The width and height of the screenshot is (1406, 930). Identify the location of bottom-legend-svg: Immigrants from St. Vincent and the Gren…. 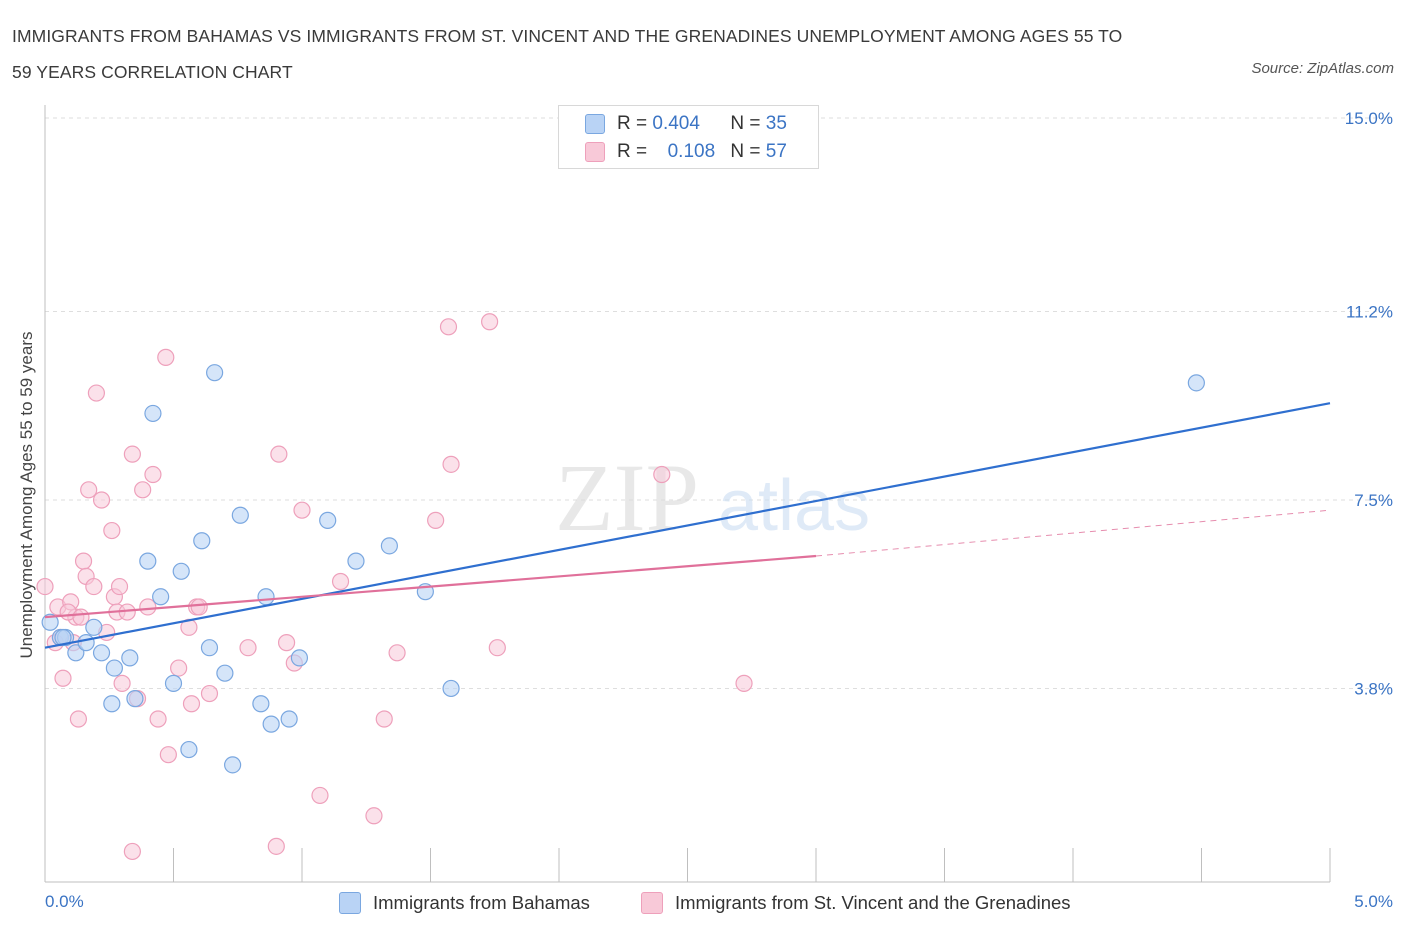
(856, 903).